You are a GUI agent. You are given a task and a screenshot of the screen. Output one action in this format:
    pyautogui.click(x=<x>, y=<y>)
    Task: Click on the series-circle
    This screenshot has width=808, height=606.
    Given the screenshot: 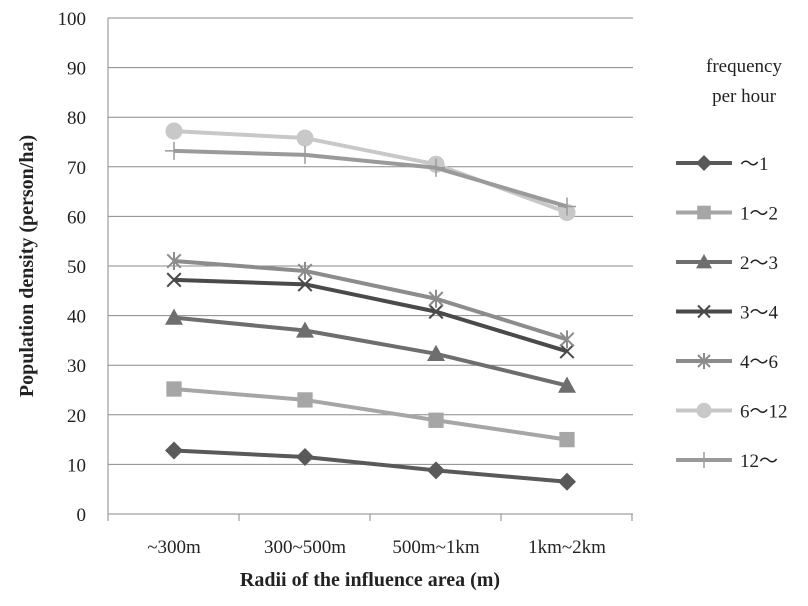 What is the action you would take?
    pyautogui.click(x=370, y=171)
    